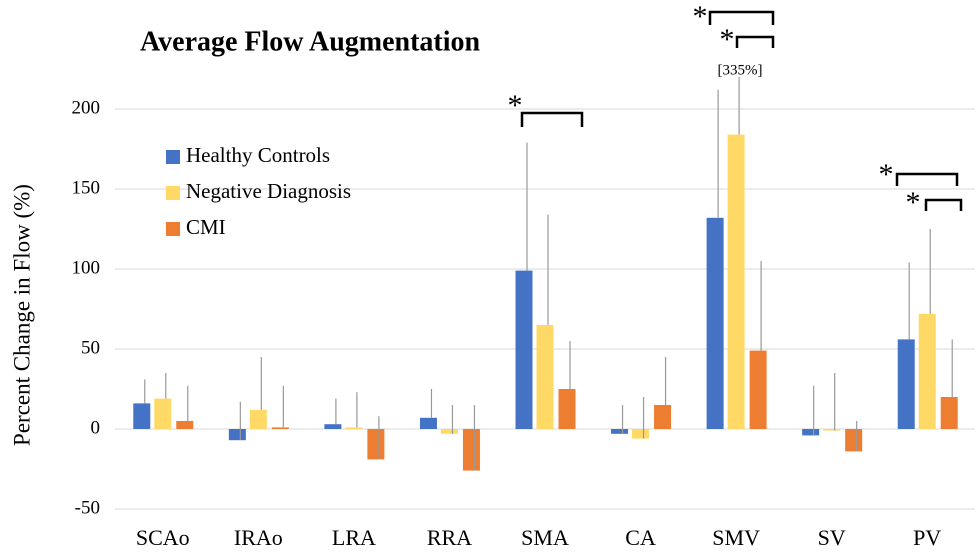 This screenshot has width=977, height=556. Describe the element at coordinates (258, 155) in the screenshot. I see `legend-label: Healthy Controls` at that location.